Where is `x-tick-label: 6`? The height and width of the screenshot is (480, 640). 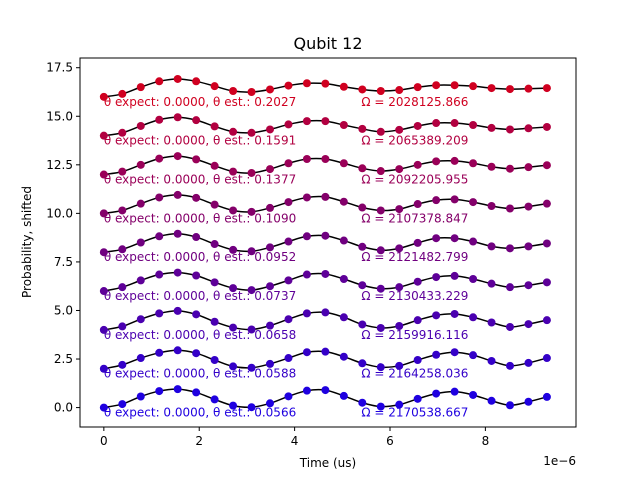 x-tick-label: 6 is located at coordinates (390, 441).